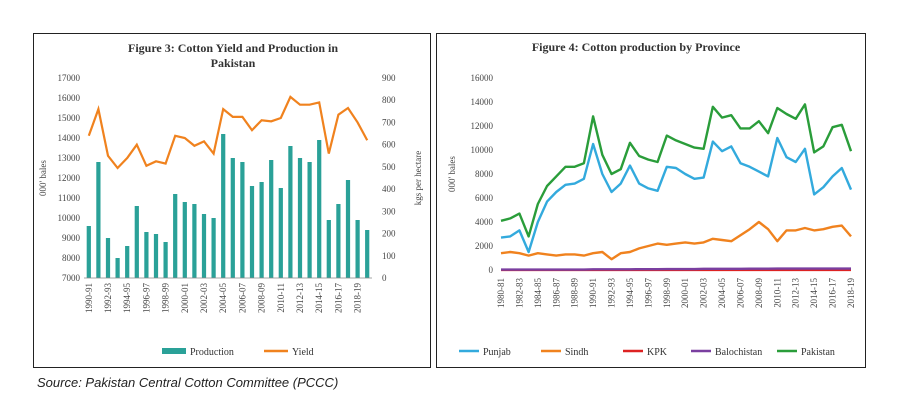  Describe the element at coordinates (704, 293) in the screenshot. I see `figure-4-x-tick-label: 2002-03` at that location.